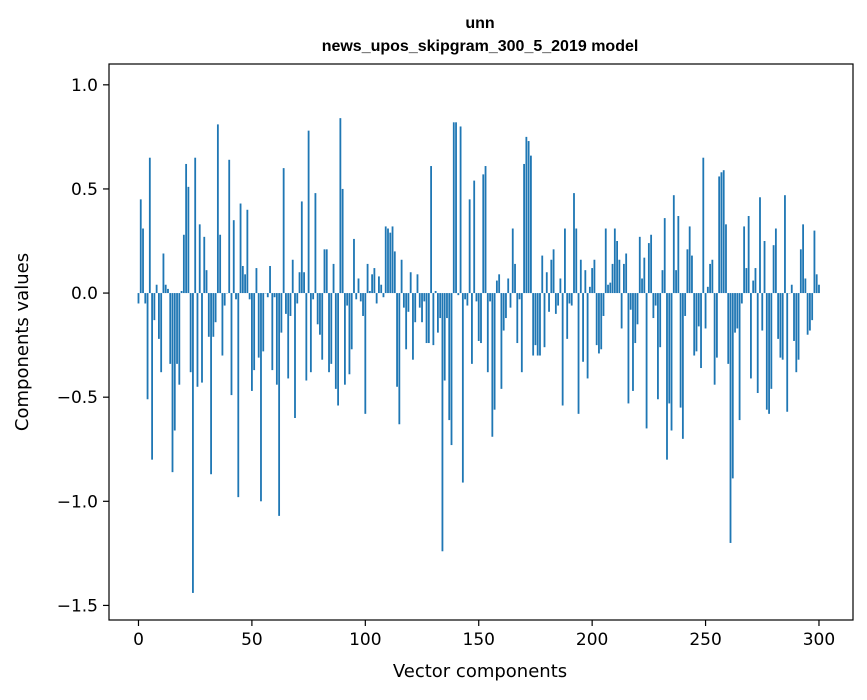  Describe the element at coordinates (705, 640) in the screenshot. I see `x-tick-label: 250` at that location.